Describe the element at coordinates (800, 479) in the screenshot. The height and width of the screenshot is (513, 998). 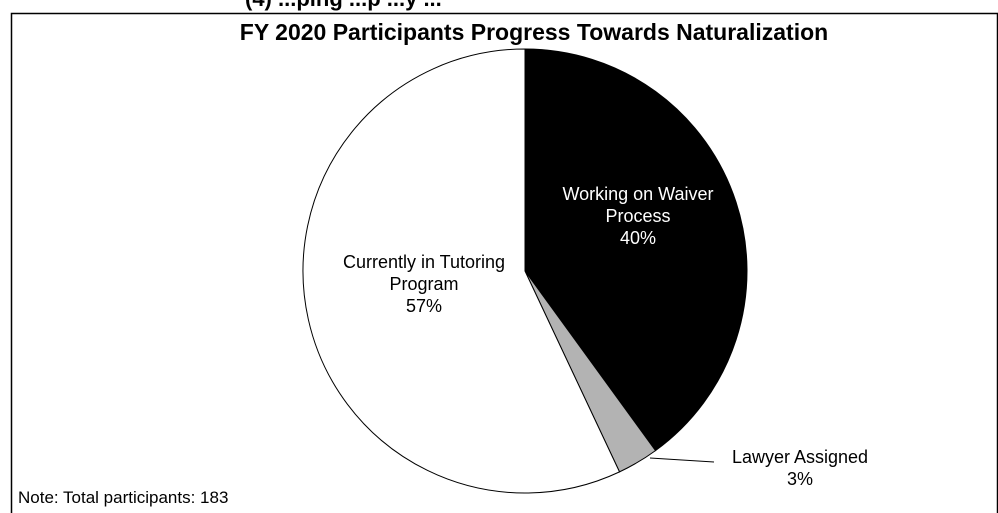
I see `label-lawyer-assigned-percent: 3%` at that location.